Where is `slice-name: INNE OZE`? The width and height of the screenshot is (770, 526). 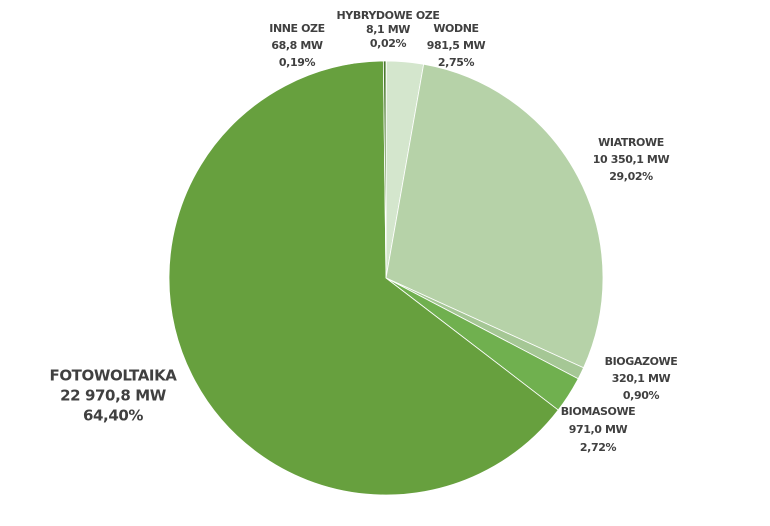
slice-name: INNE OZE is located at coordinates (297, 28).